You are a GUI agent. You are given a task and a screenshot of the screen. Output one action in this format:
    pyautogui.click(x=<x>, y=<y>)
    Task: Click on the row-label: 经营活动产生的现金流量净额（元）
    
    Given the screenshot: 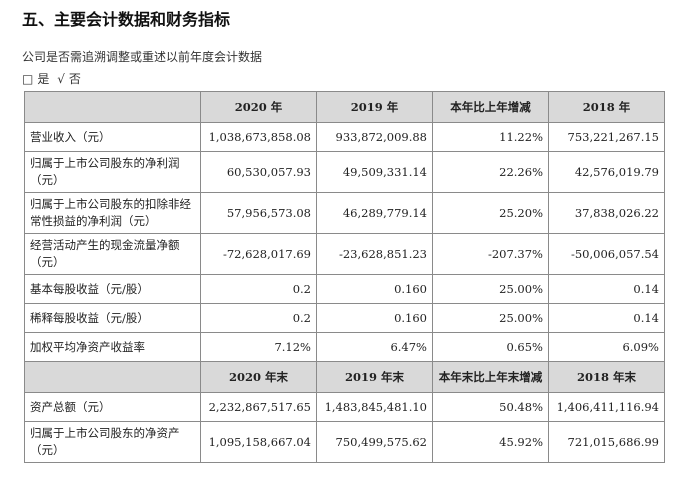 What is the action you would take?
    pyautogui.click(x=112, y=254)
    